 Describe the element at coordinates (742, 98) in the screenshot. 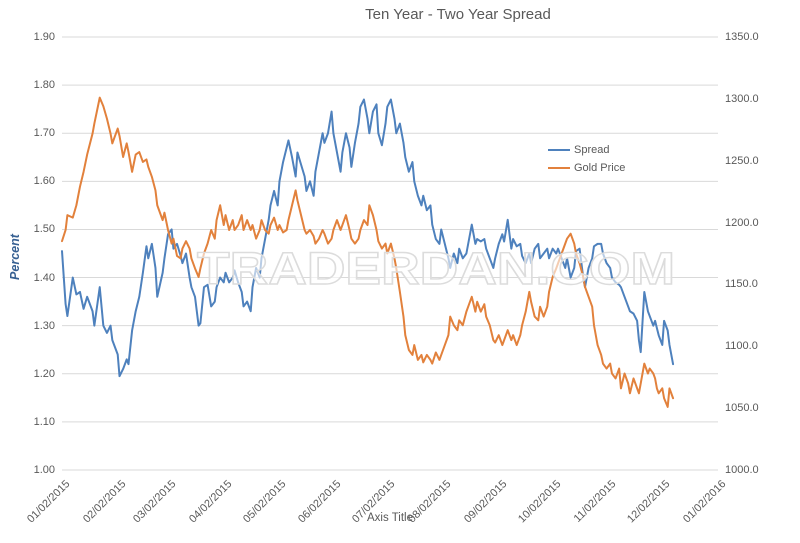

I see `y-right-tick-label: 1300.0` at that location.